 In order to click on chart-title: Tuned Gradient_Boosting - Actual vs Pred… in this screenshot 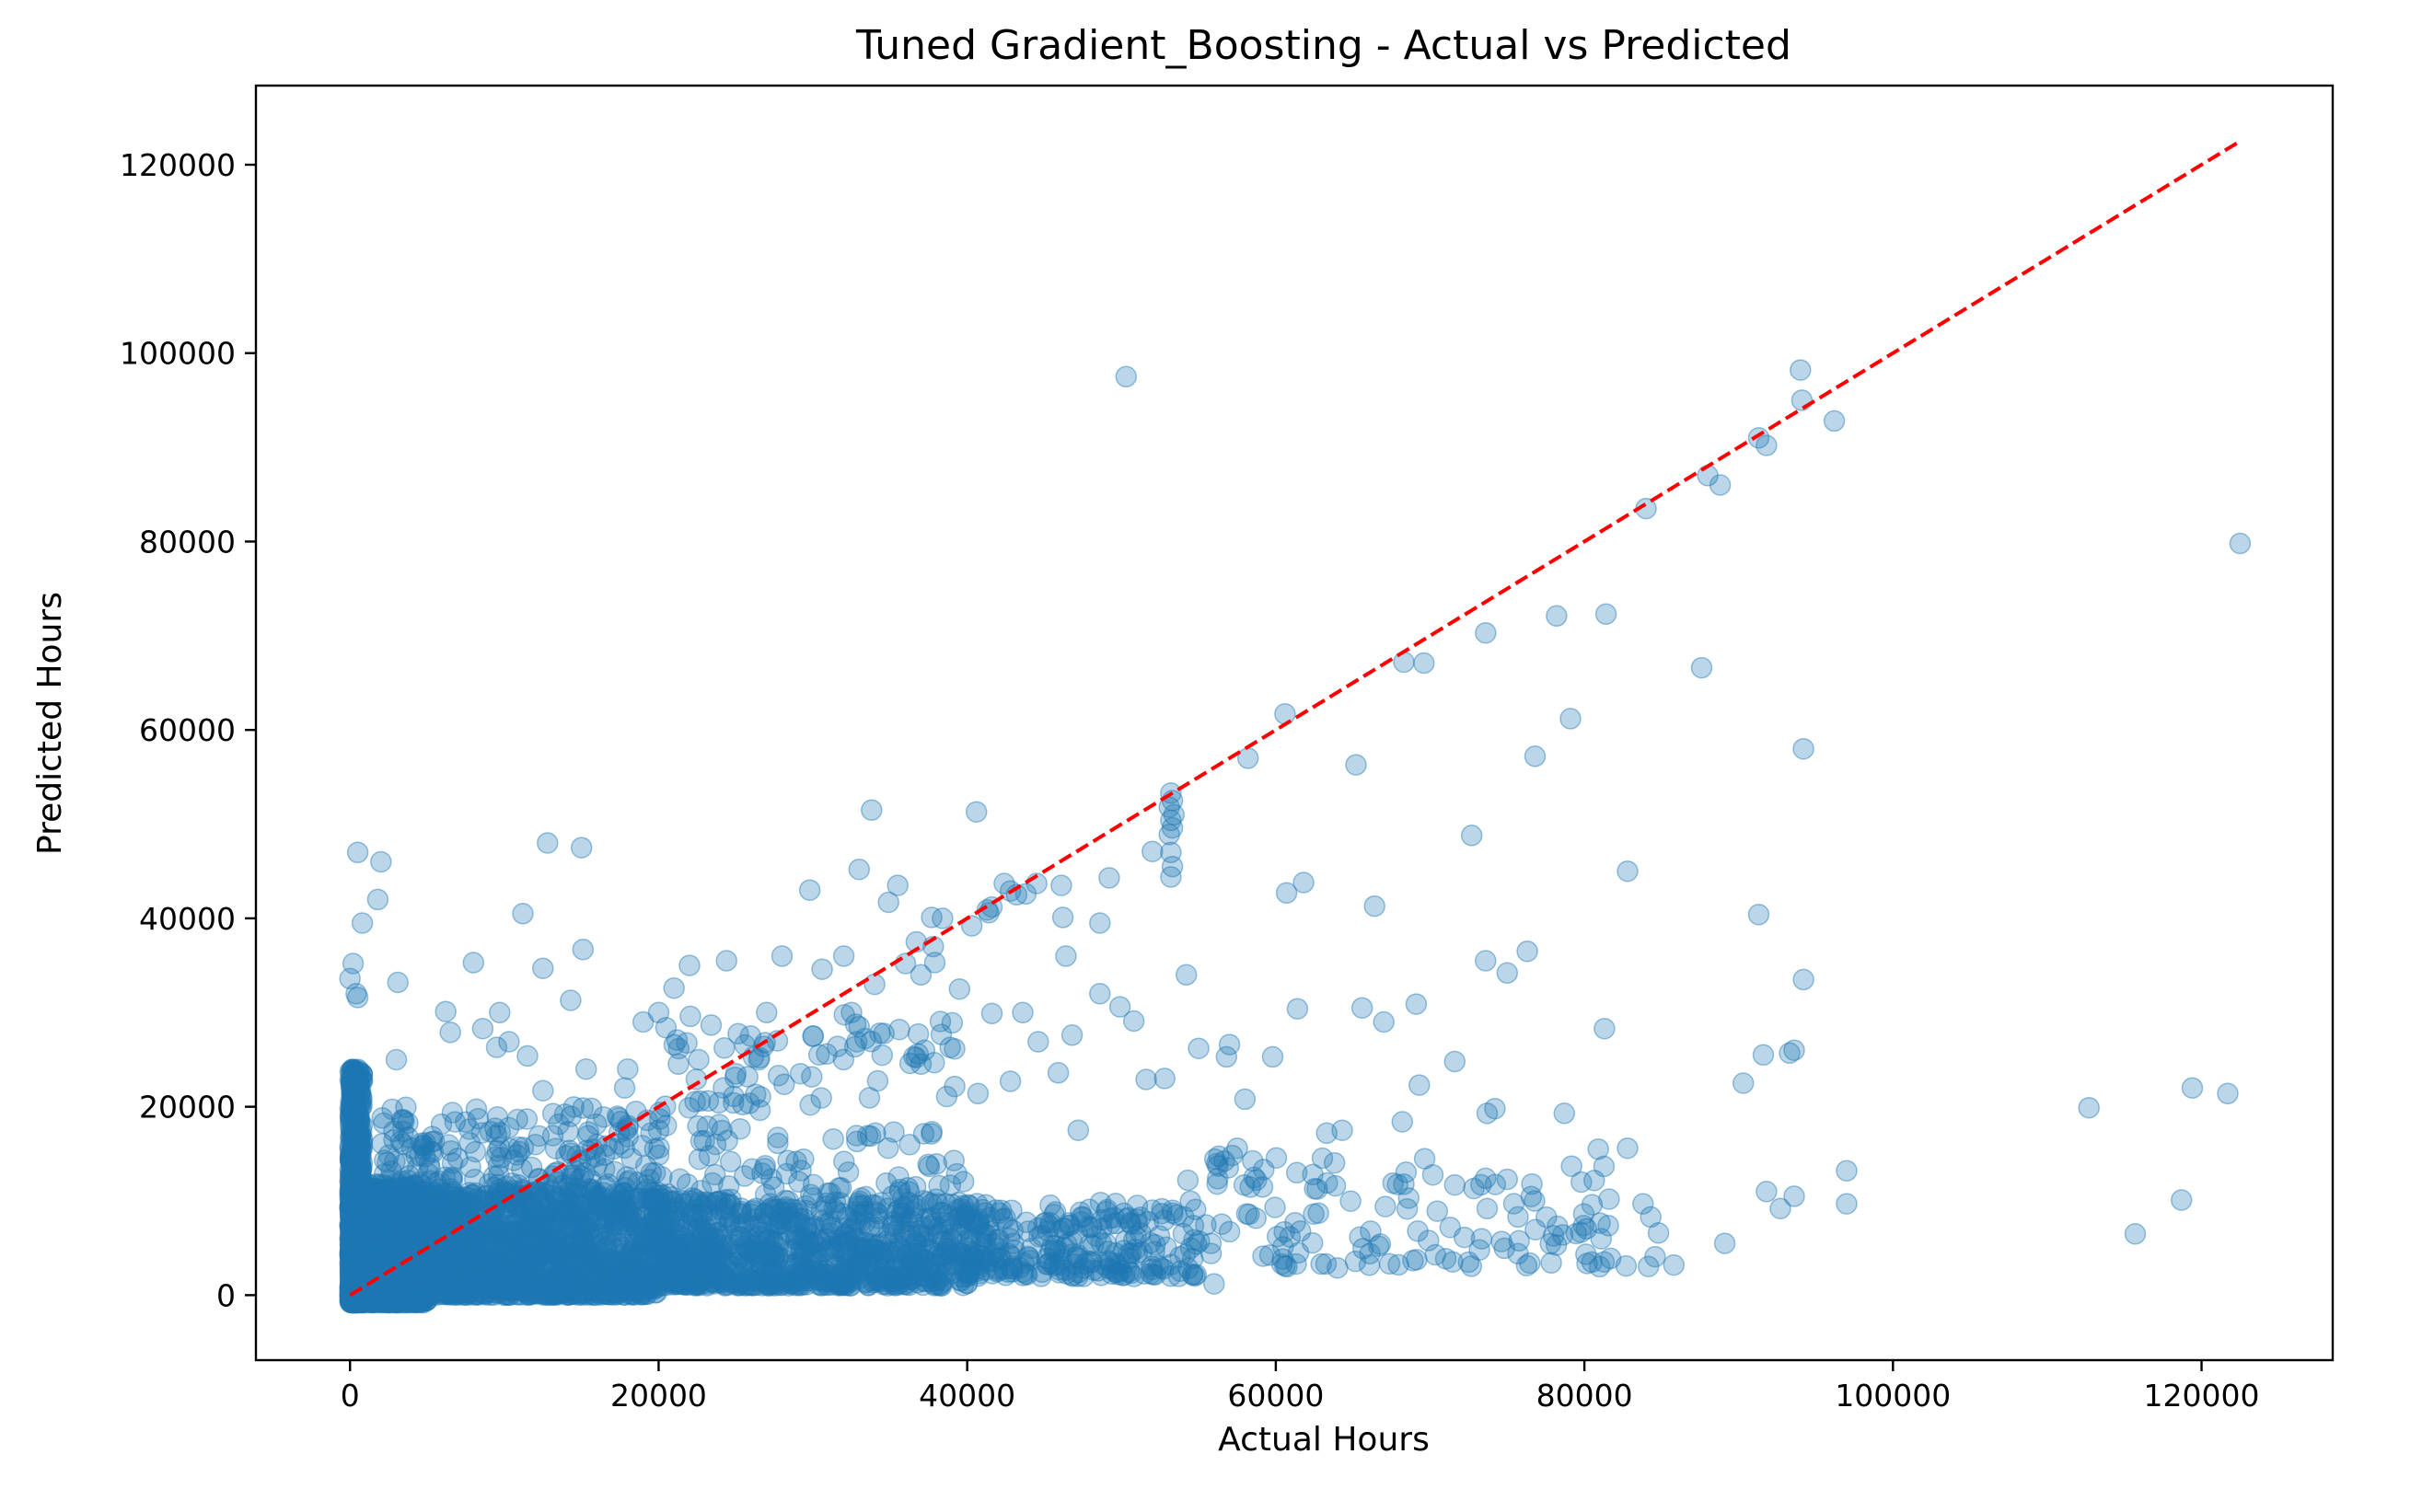, I will do `click(1323, 45)`.